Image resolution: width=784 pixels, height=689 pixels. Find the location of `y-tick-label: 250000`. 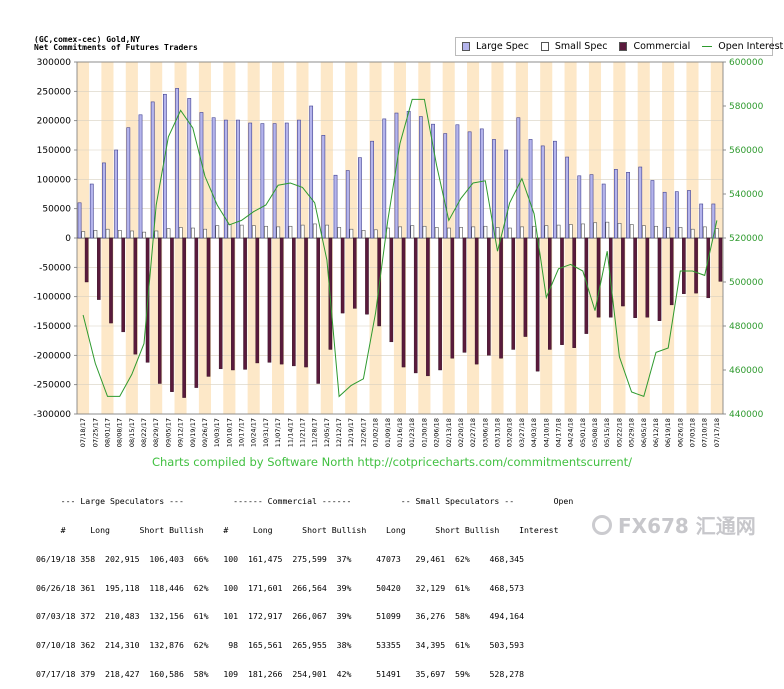

y-tick-label: 250000 is located at coordinates (54, 92).